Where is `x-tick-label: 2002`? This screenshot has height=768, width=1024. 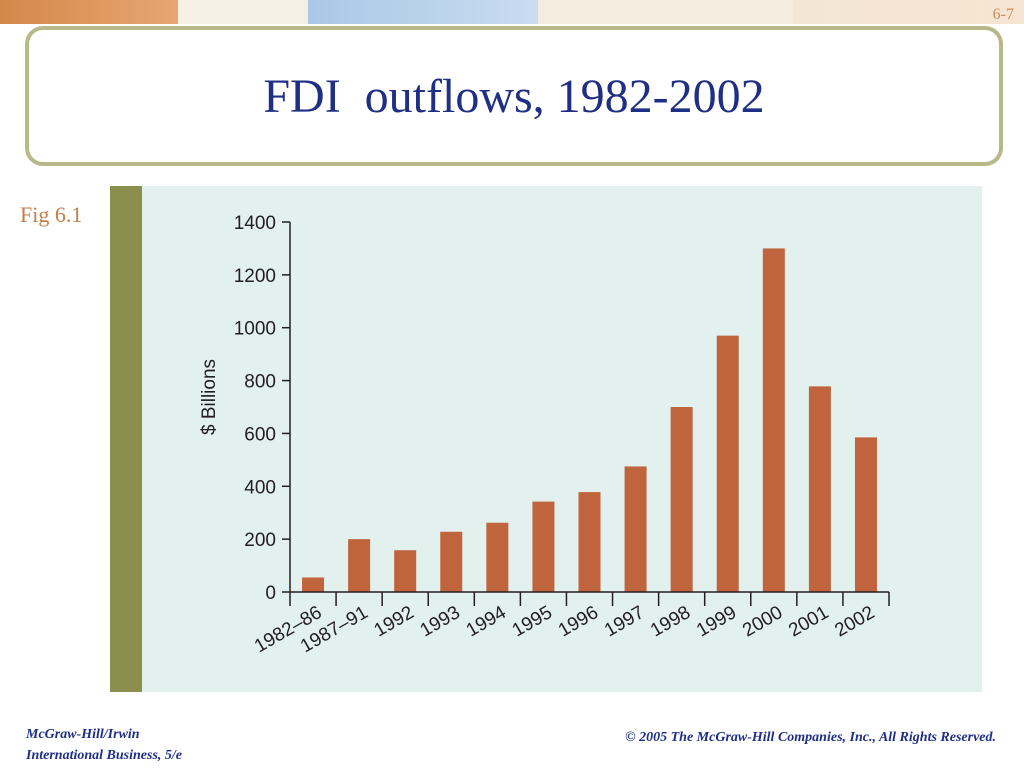 x-tick-label: 2002 is located at coordinates (854, 621).